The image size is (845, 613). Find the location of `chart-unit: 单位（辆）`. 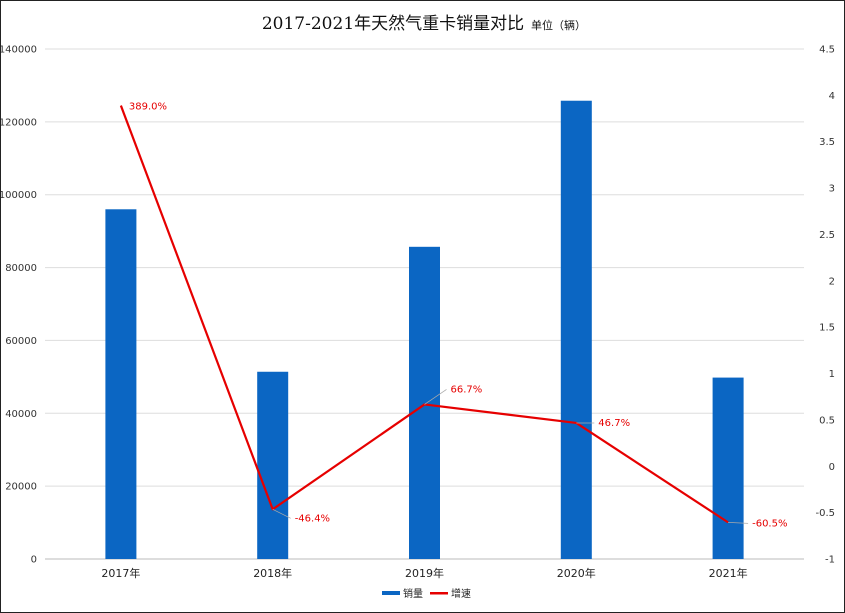

chart-unit: 单位（辆） is located at coordinates (558, 25).